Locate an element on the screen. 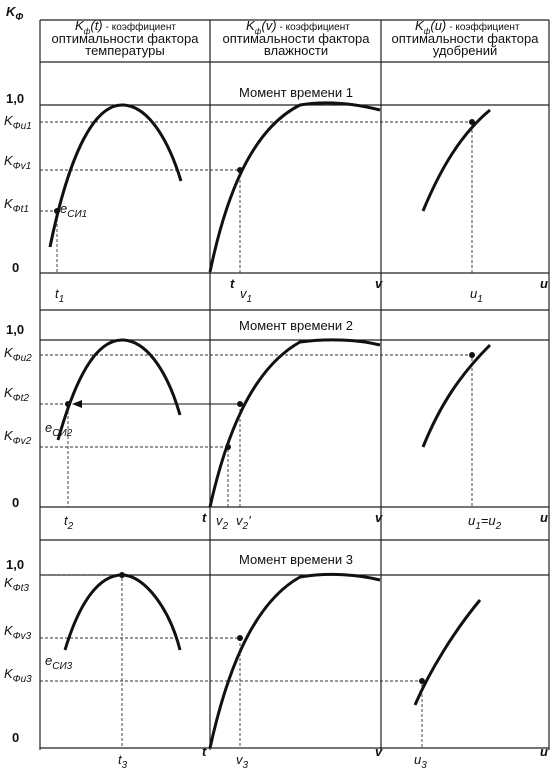 Image resolution: width=552 pixels, height=770 pixels. panel-title: Момент времени 1 is located at coordinates (296, 92).